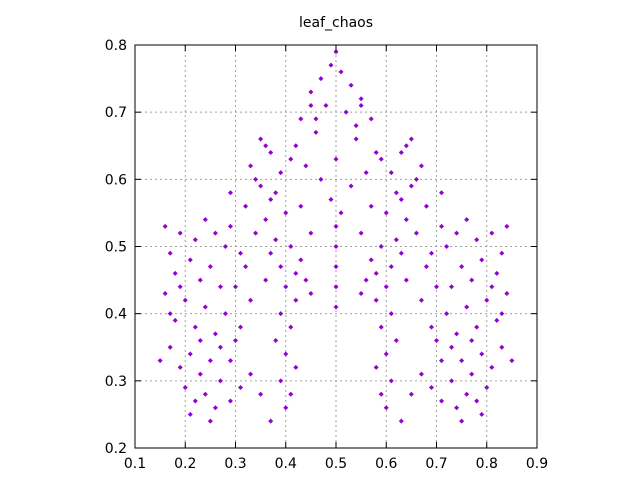 This screenshot has width=640, height=480. Describe the element at coordinates (286, 464) in the screenshot. I see `x-tick-label: 0.4` at that location.